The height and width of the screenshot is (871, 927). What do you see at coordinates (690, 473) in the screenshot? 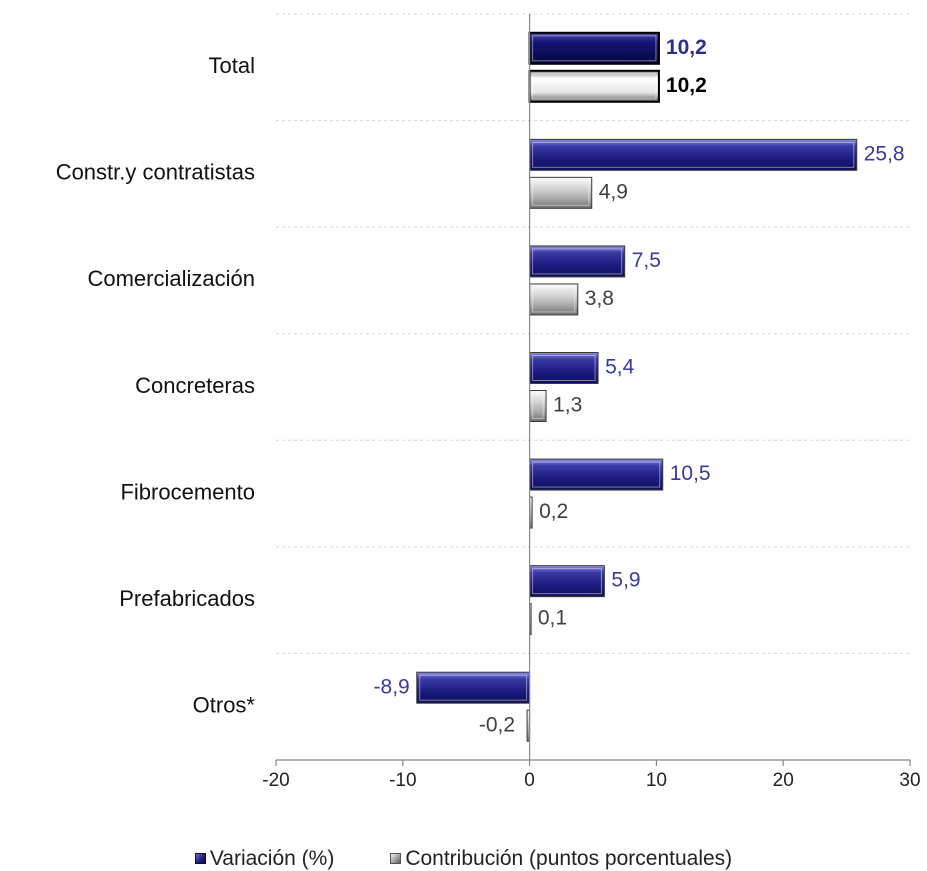
I see `variation-data-label: 10,5` at bounding box center [690, 473].